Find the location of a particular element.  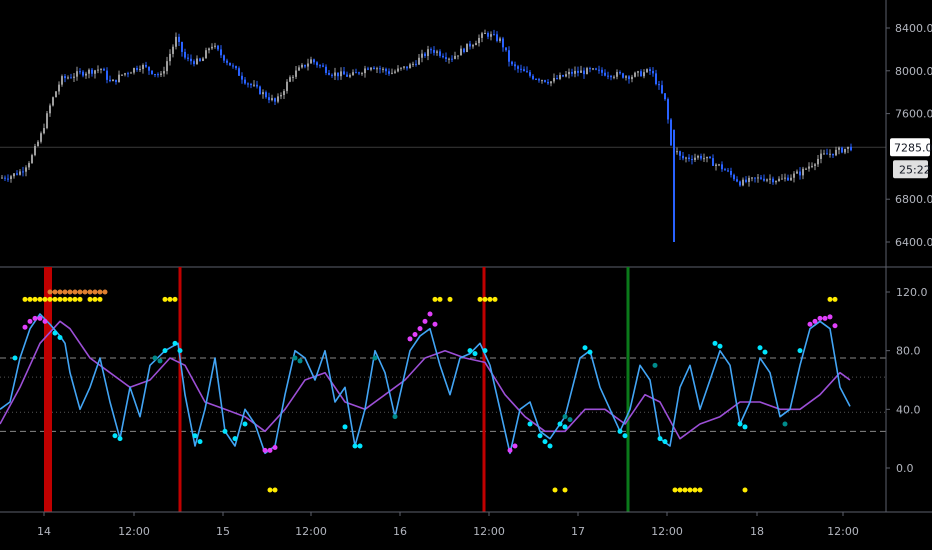

osc-vertical-marker is located at coordinates (484, 389).